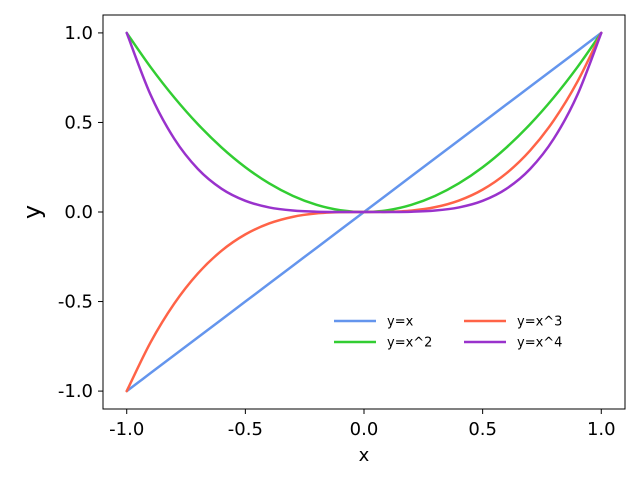  What do you see at coordinates (75, 302) in the screenshot?
I see `y-tick-label: -0.5` at bounding box center [75, 302].